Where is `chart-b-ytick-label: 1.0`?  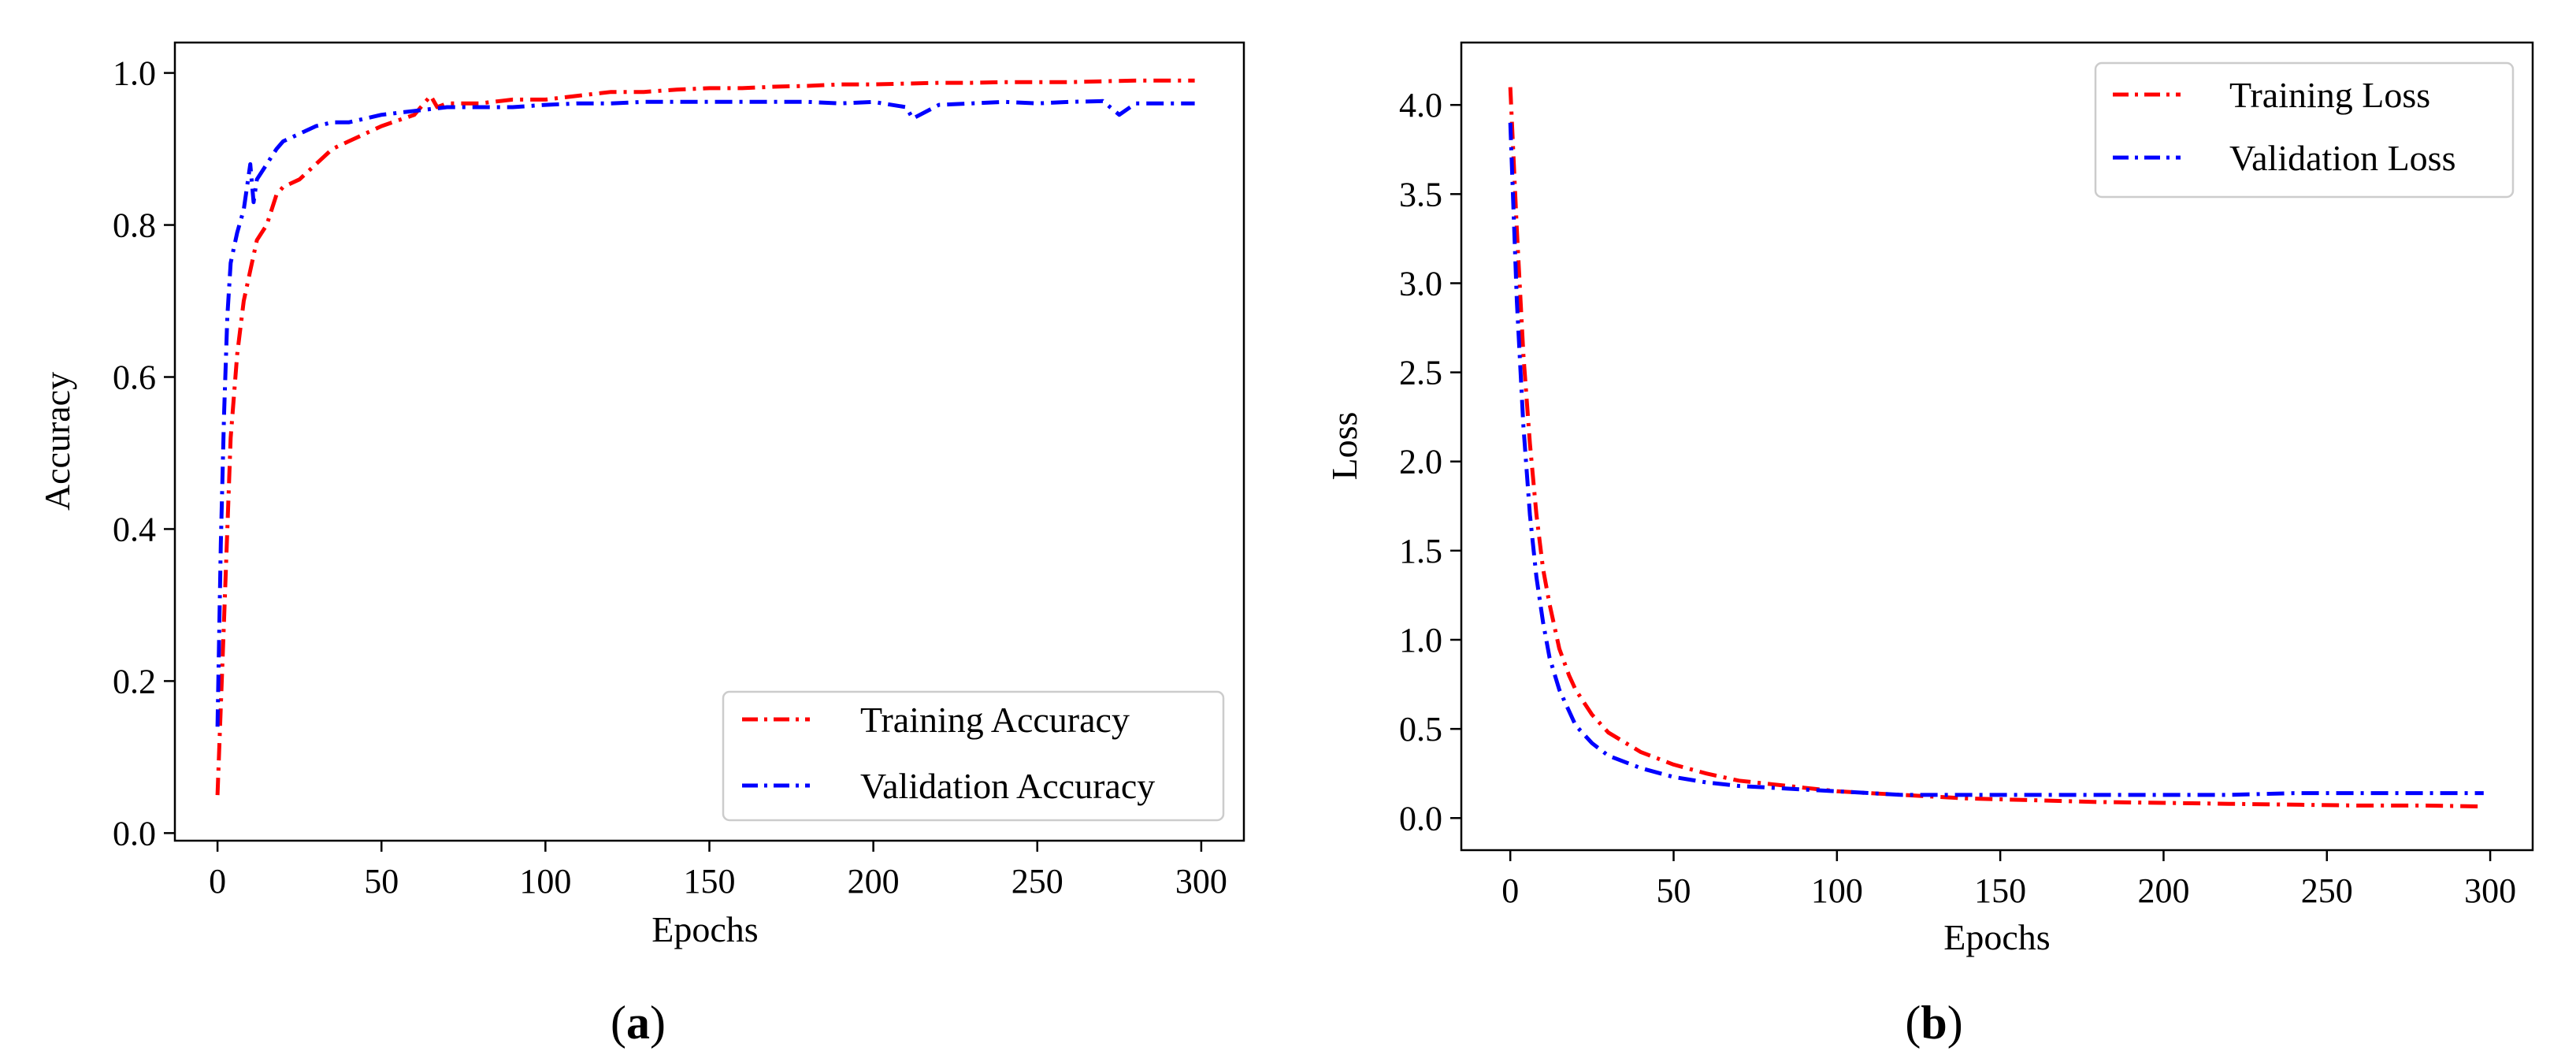 chart-b-ytick-label: 1.0 is located at coordinates (1420, 640).